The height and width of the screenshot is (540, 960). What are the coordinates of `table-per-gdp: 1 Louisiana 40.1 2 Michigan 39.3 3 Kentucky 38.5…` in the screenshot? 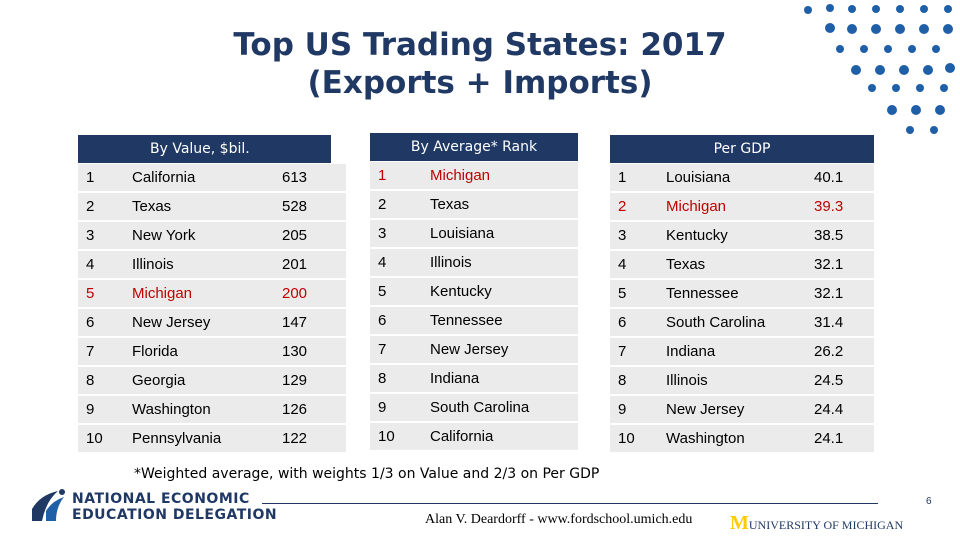 It's located at (742, 309).